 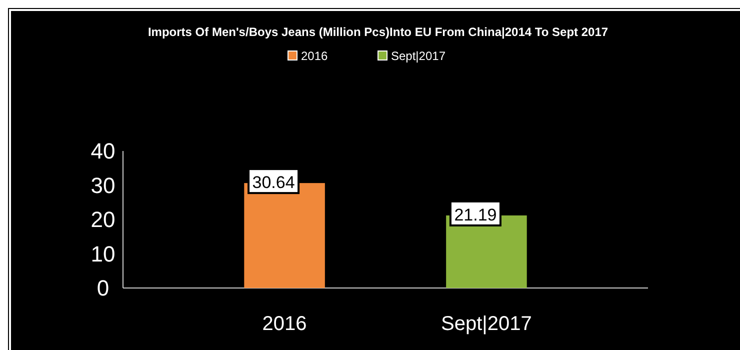 I want to click on legend-label: 2016, so click(x=314, y=56).